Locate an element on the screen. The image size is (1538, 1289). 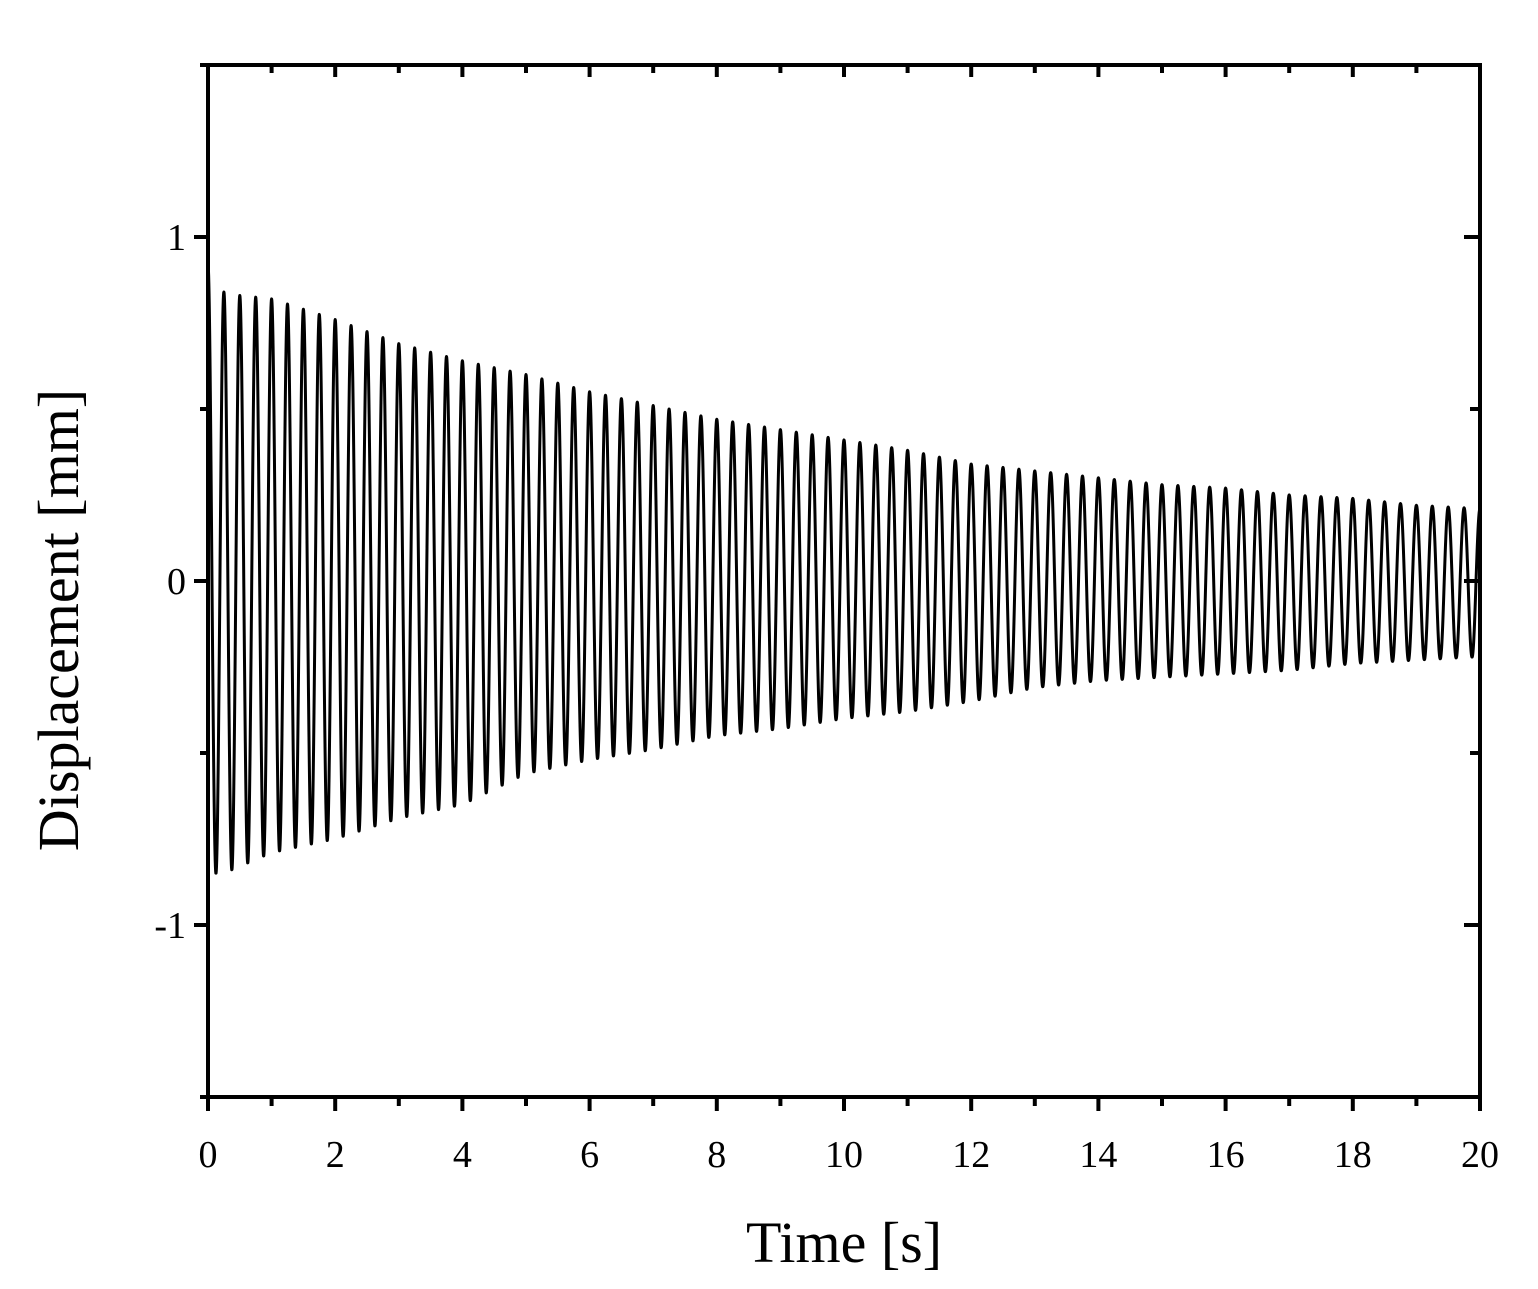
x-tick-label-14: 14 is located at coordinates (1098, 1155).